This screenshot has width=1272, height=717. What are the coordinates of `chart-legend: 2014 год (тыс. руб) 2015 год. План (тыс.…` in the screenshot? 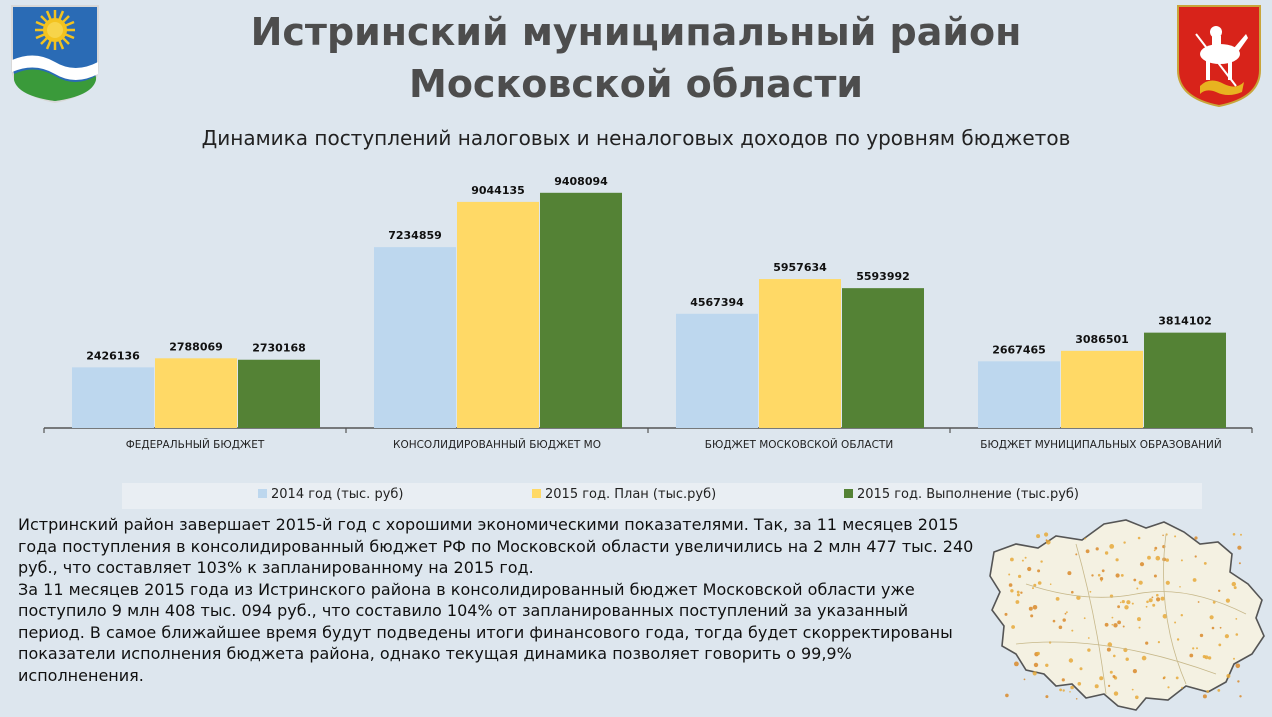 It's located at (662, 496).